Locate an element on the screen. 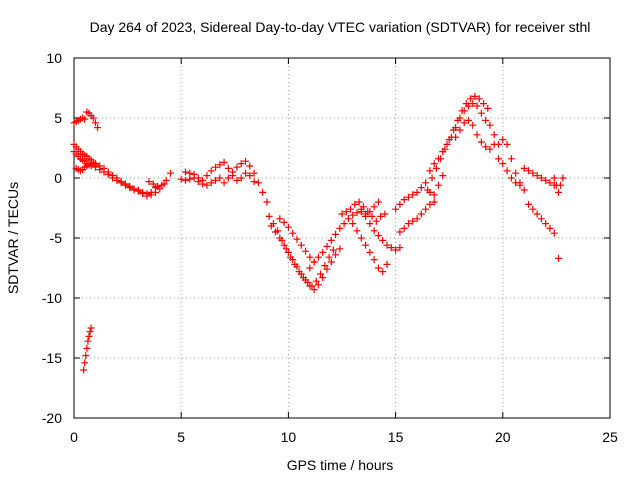  series-arc27 is located at coordinates (559, 258).